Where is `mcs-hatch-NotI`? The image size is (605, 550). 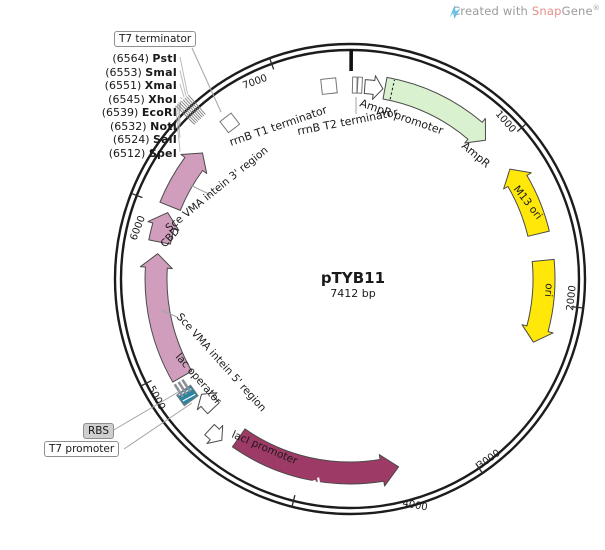 mcs-hatch-NotI is located at coordinates (189, 112).